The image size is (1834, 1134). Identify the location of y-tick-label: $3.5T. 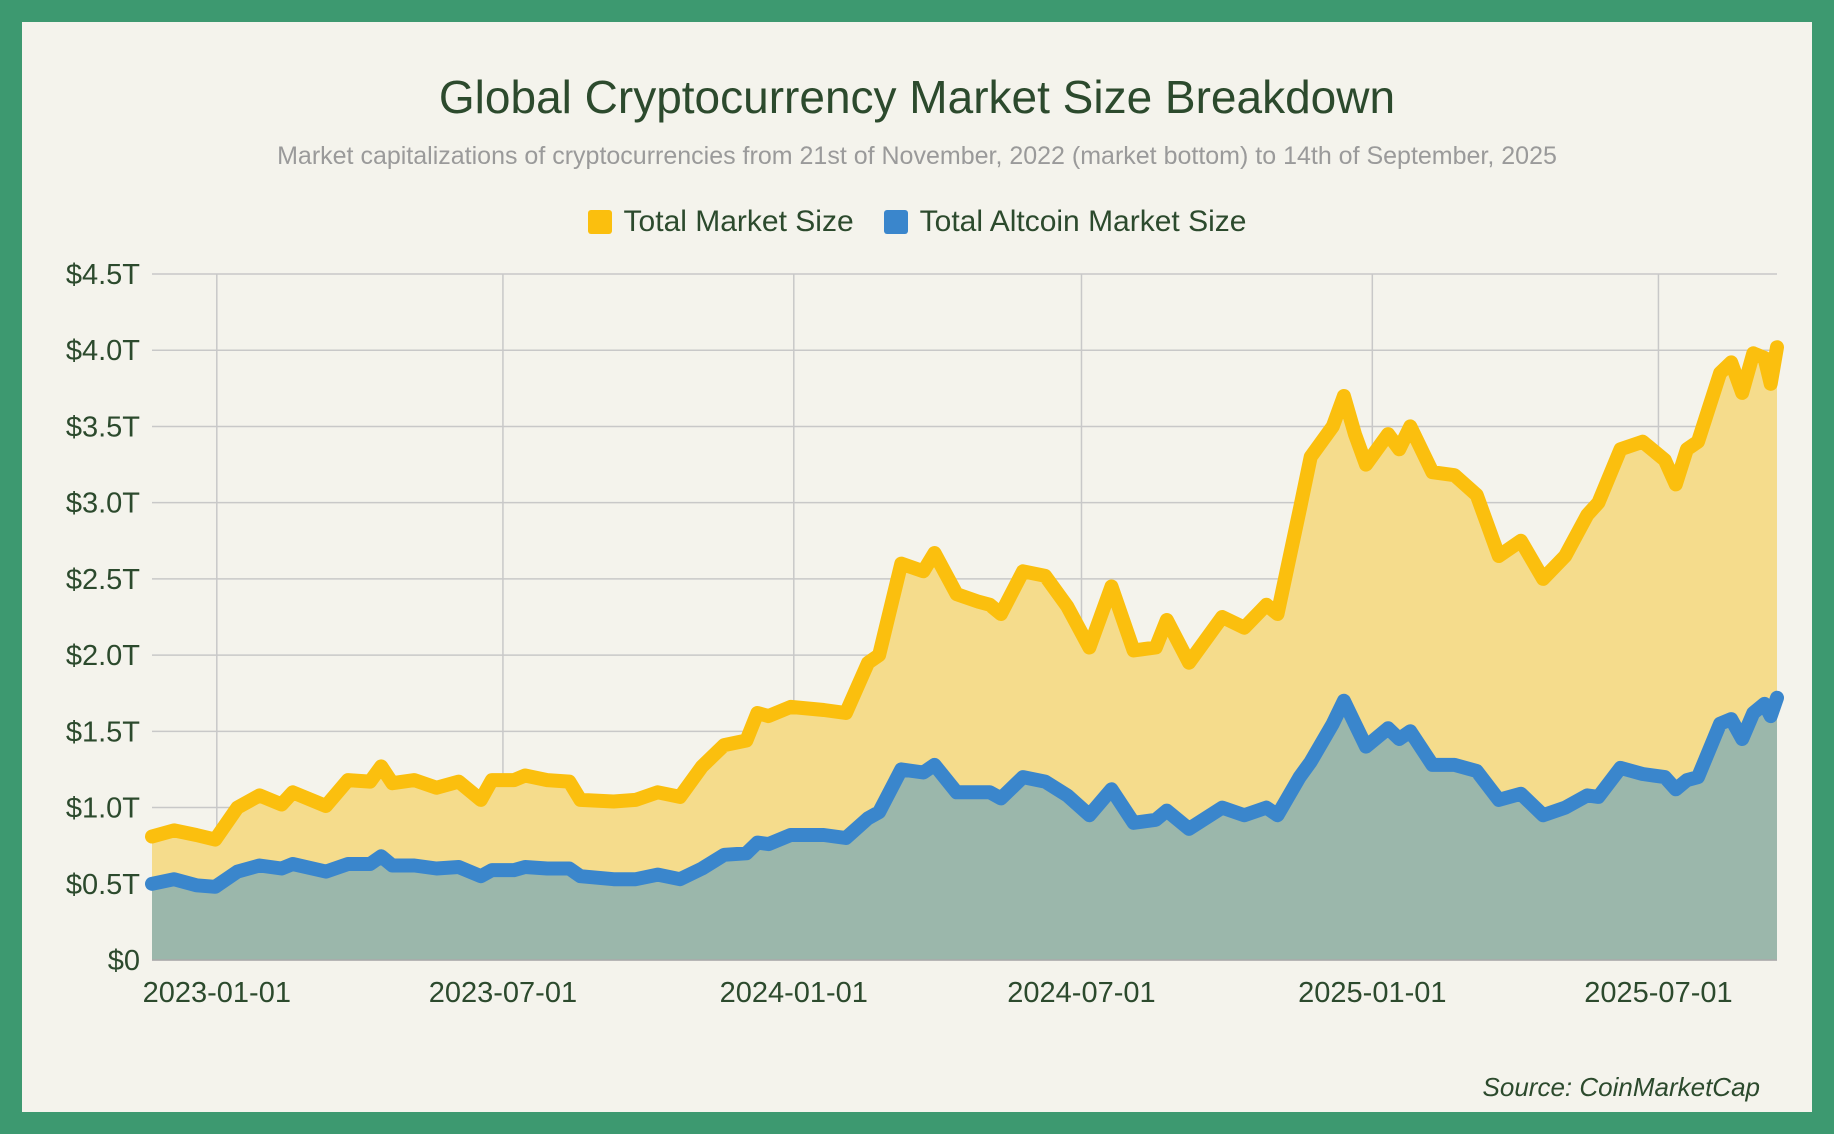
(103, 427).